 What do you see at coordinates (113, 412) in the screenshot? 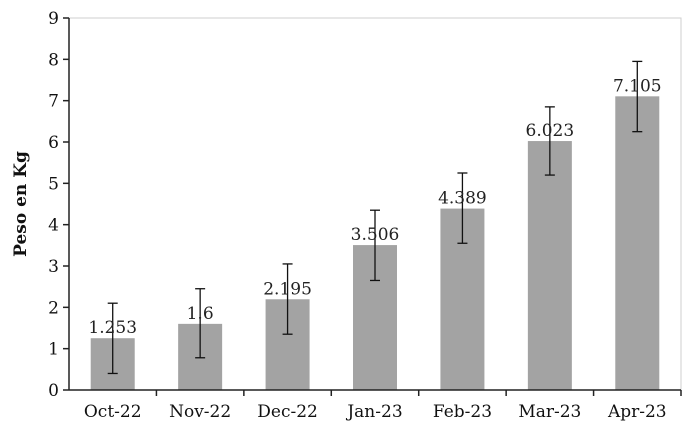
I see `x-tick-label: Oct-22` at bounding box center [113, 412].